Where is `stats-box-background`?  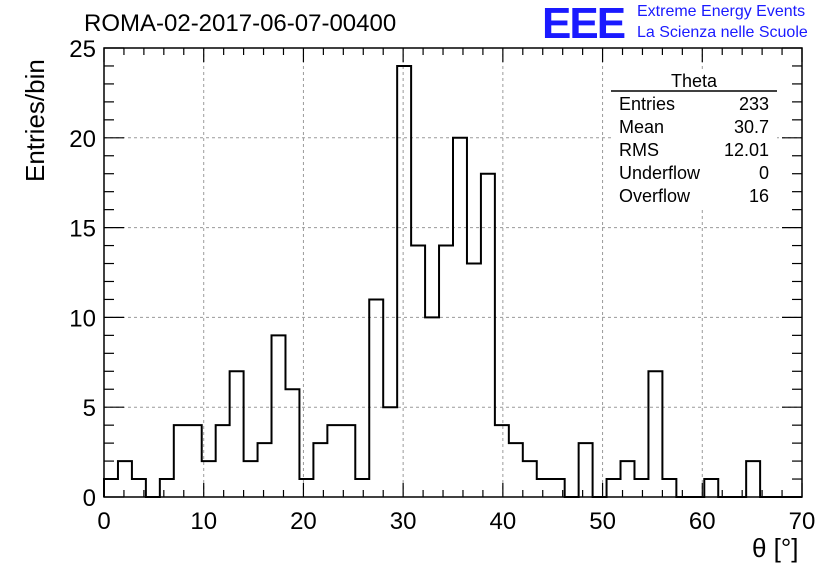 stats-box-background is located at coordinates (694, 140).